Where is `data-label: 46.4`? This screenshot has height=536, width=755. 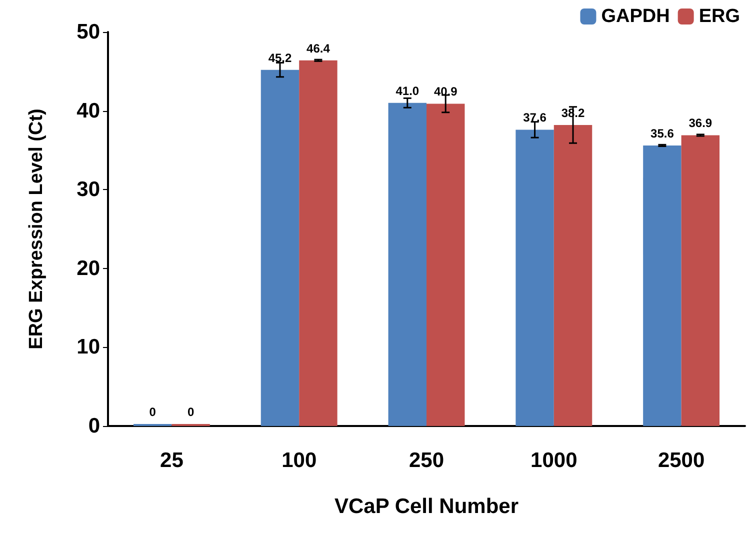 data-label: 46.4 is located at coordinates (318, 48).